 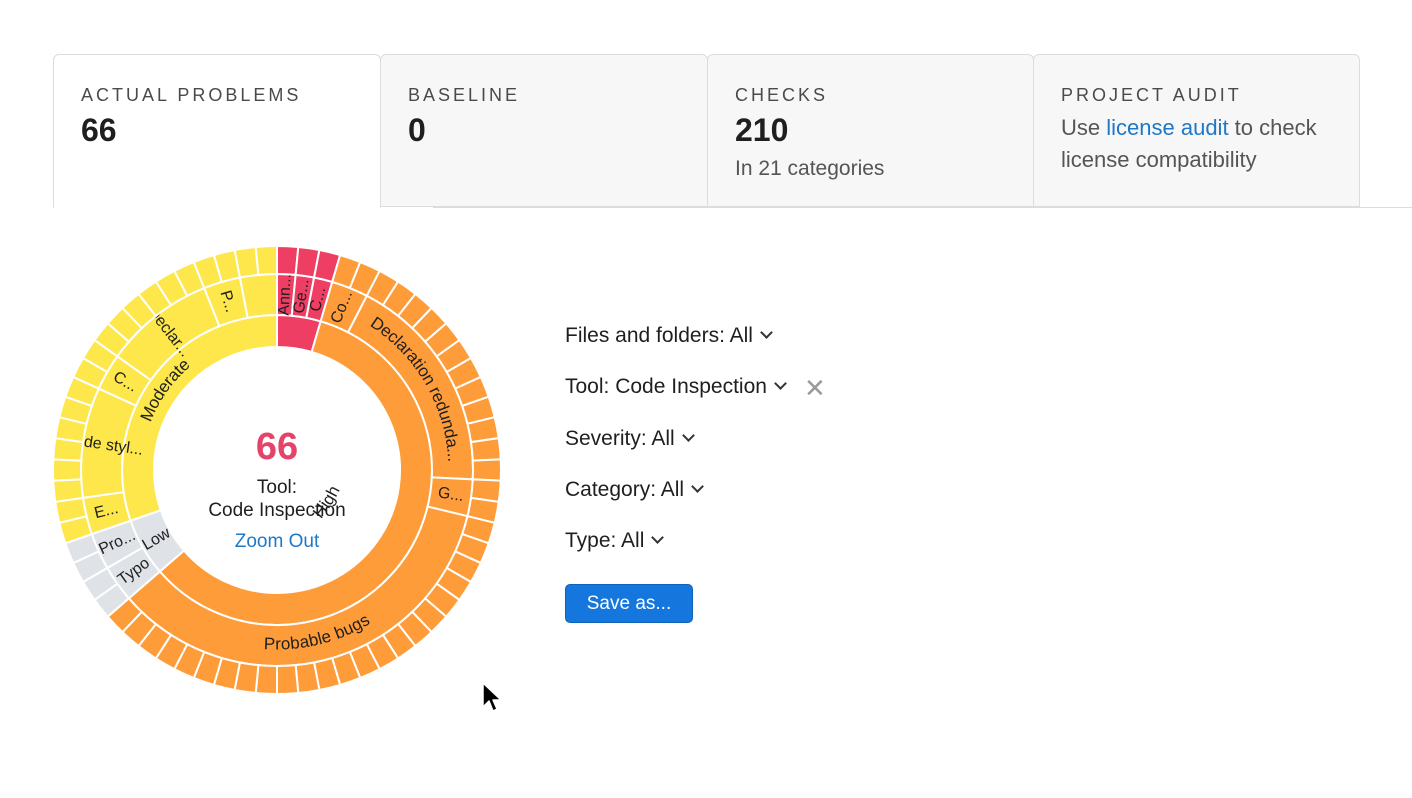 I want to click on center-problem-count: 66, so click(x=277, y=447).